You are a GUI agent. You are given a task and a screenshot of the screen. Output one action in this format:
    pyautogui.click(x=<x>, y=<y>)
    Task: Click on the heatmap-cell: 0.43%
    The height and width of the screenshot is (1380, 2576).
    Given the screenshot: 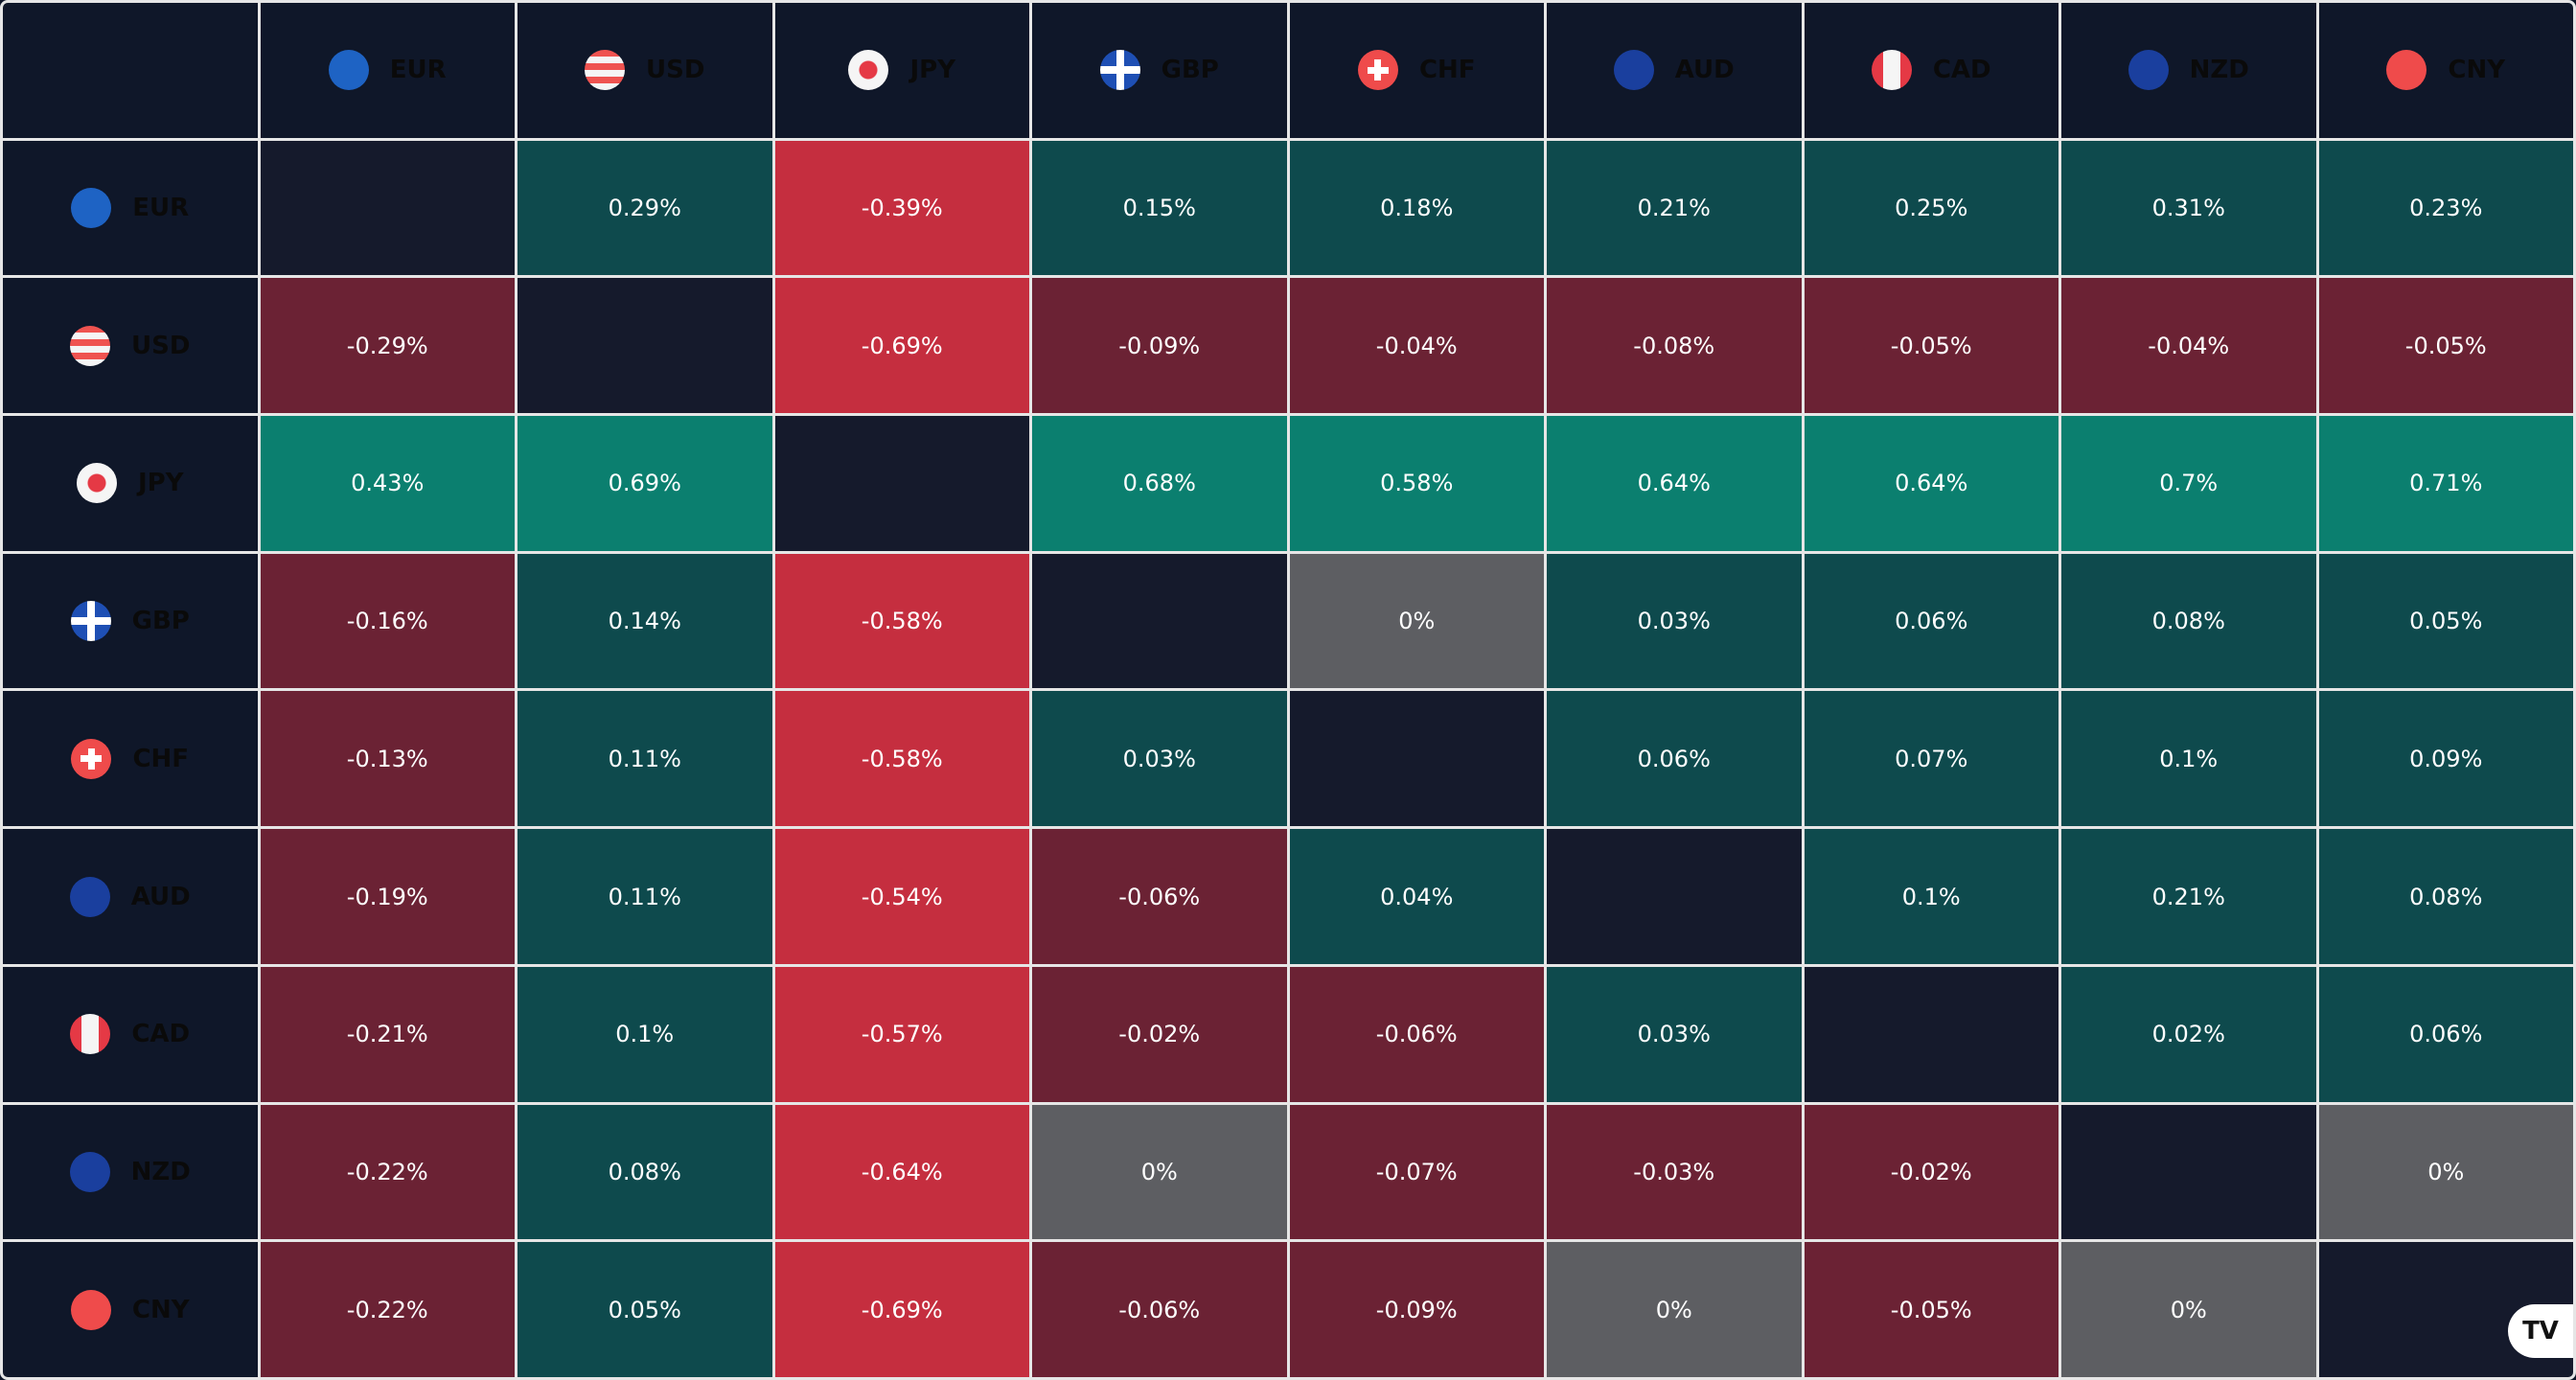 What is the action you would take?
    pyautogui.click(x=387, y=483)
    